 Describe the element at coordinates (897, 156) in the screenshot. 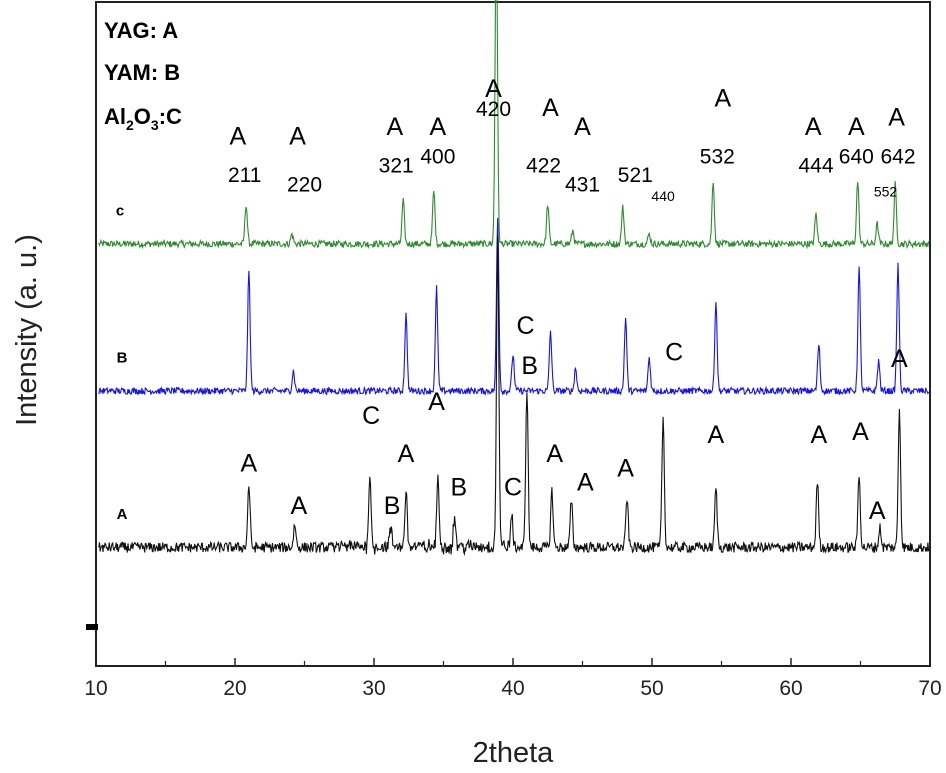

I see `hkl-label: 642` at that location.